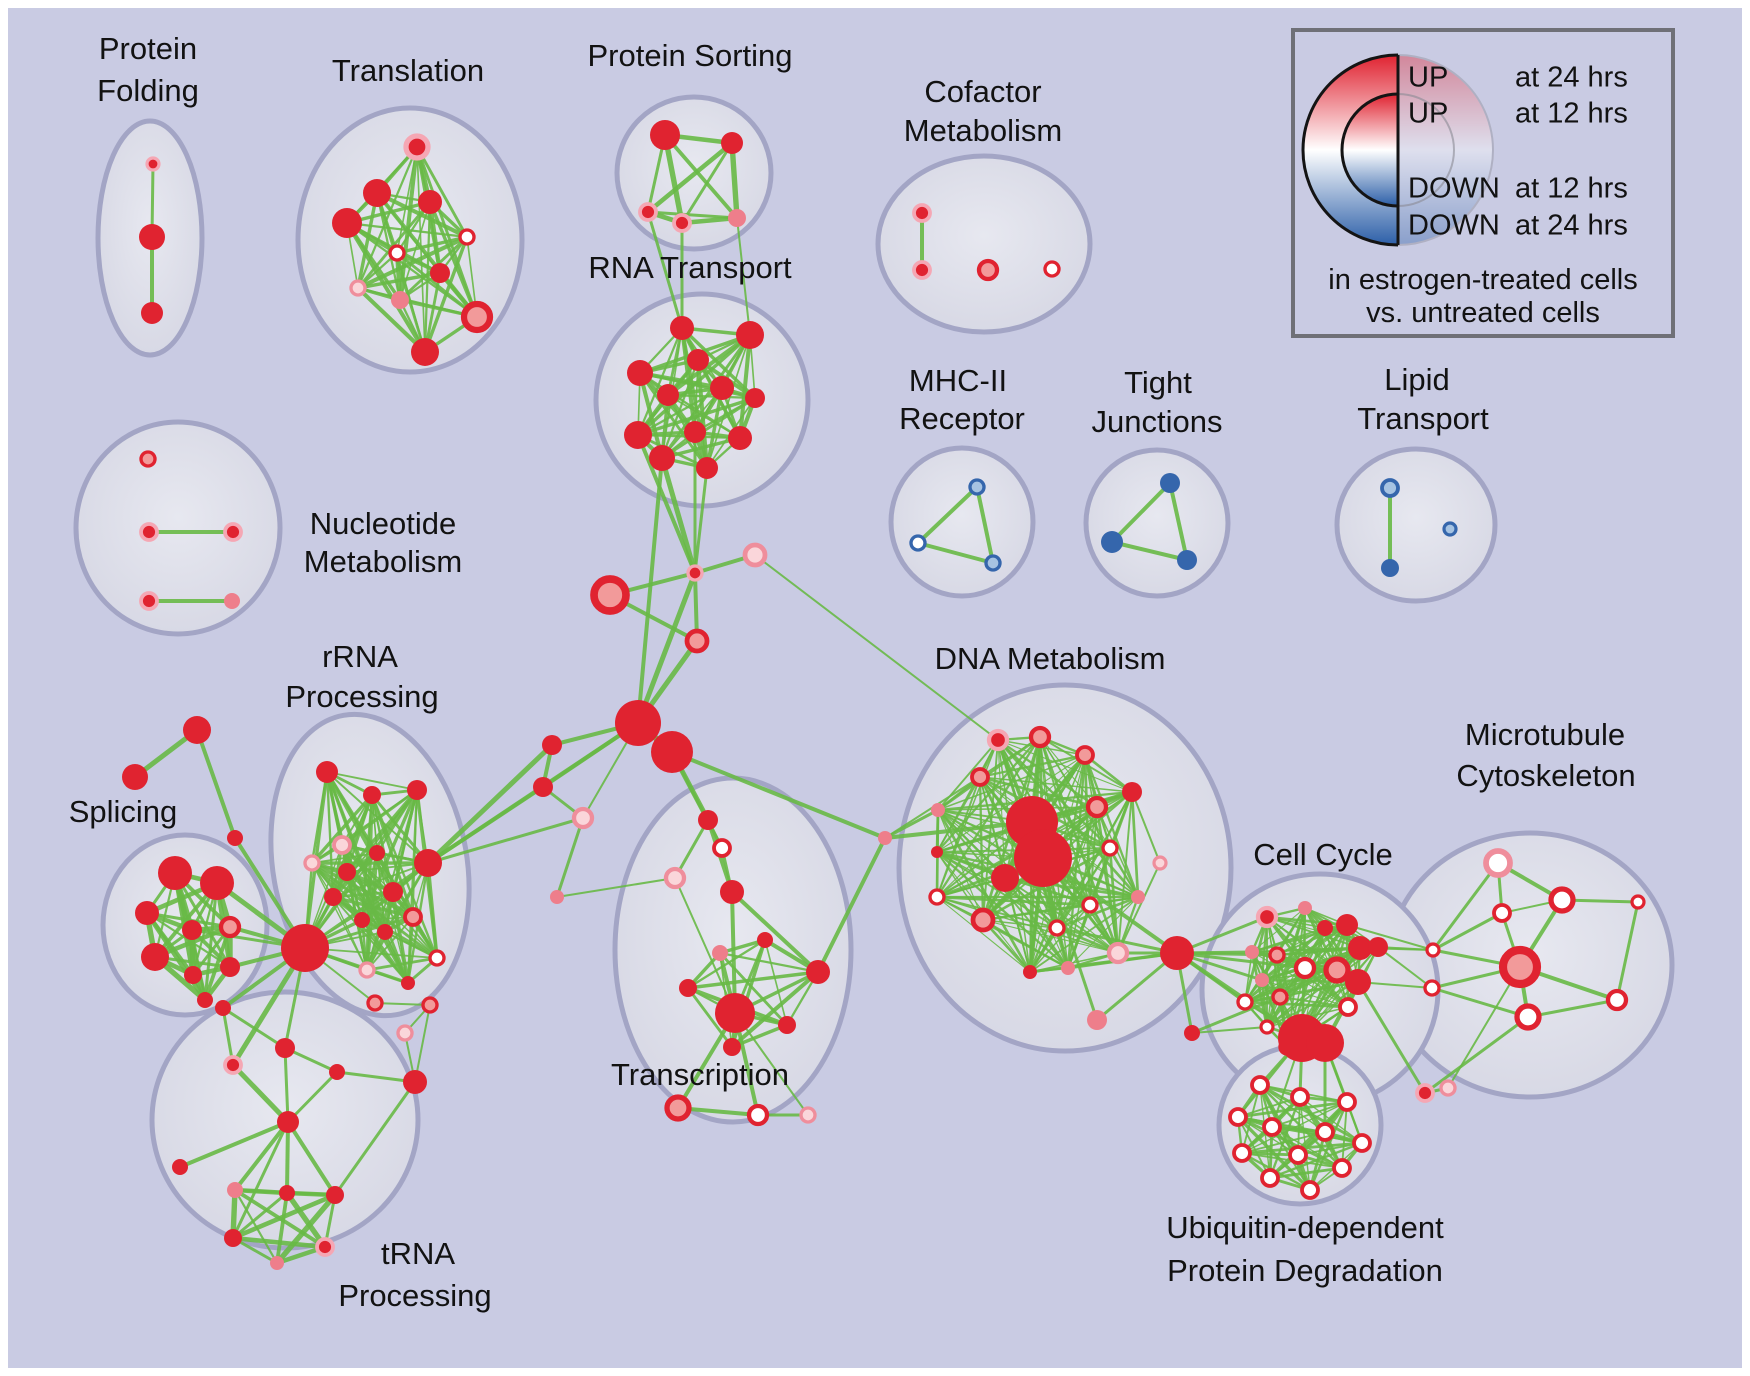  Describe the element at coordinates (1157, 421) in the screenshot. I see `cluster-label-tight-junctions: Junctions` at that location.